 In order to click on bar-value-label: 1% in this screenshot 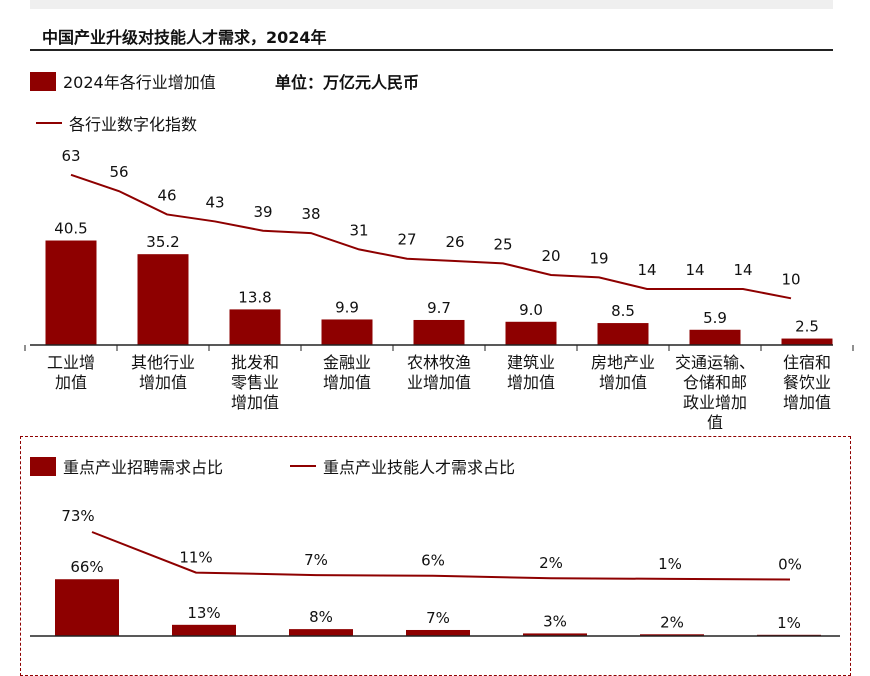, I will do `click(789, 623)`.